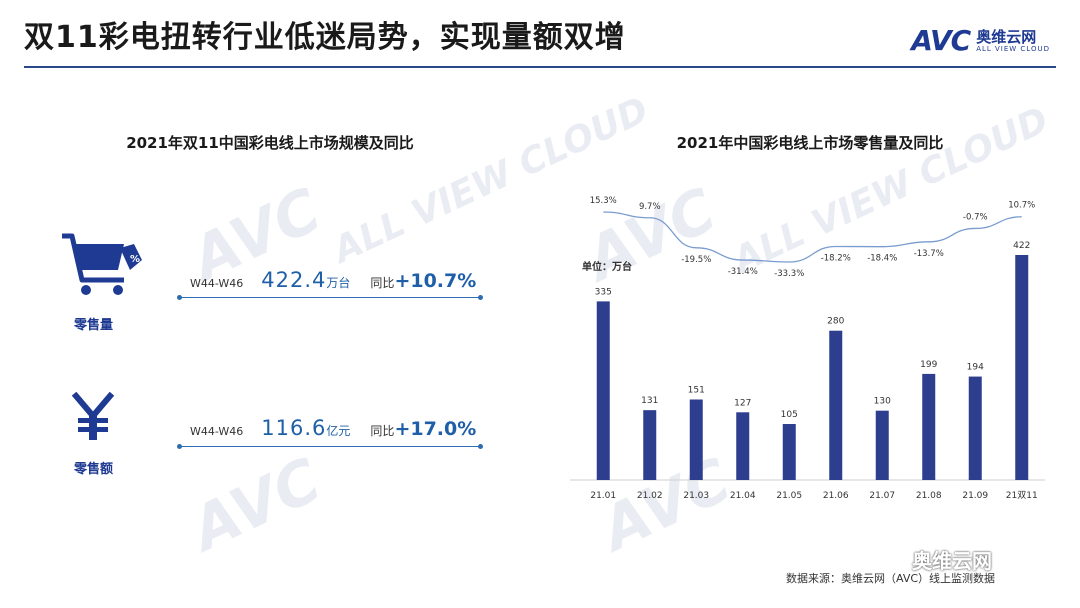  Describe the element at coordinates (882, 496) in the screenshot. I see `x-tick-label: 21.07` at that location.